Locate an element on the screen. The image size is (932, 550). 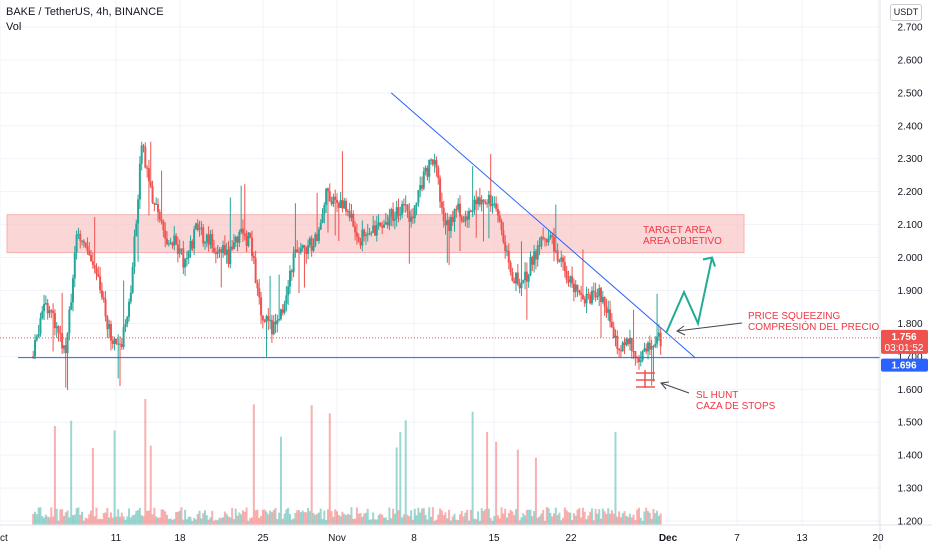
price-tick-label: 1.300 is located at coordinates (909, 489).